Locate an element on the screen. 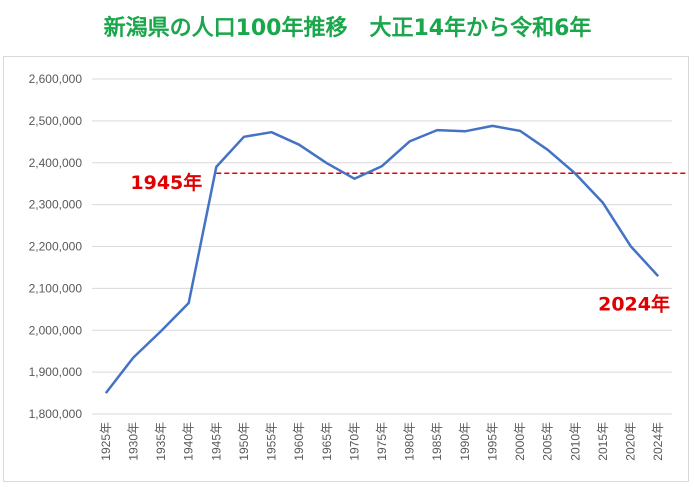 This screenshot has width=695, height=487. y-tick-label: 2,600,000 is located at coordinates (56, 79).